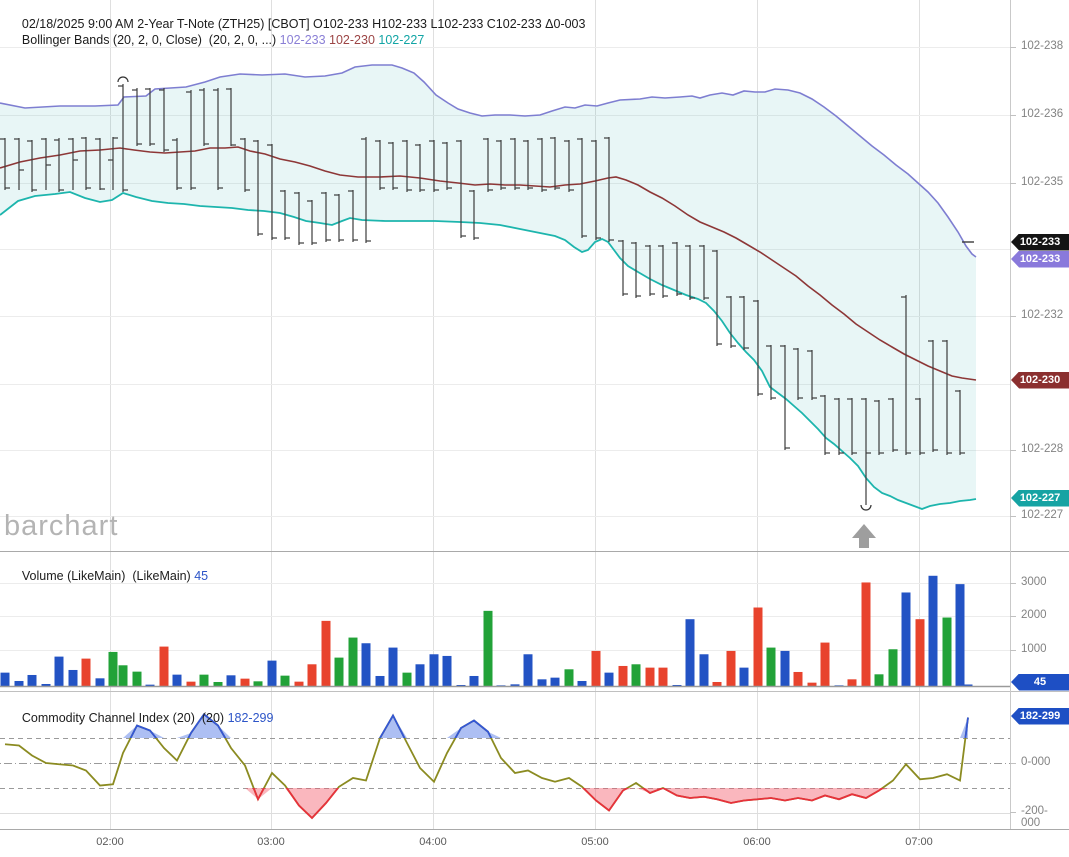 The image size is (1069, 857). Describe the element at coordinates (1042, 46) in the screenshot. I see `price-axis-label: 102-238` at that location.